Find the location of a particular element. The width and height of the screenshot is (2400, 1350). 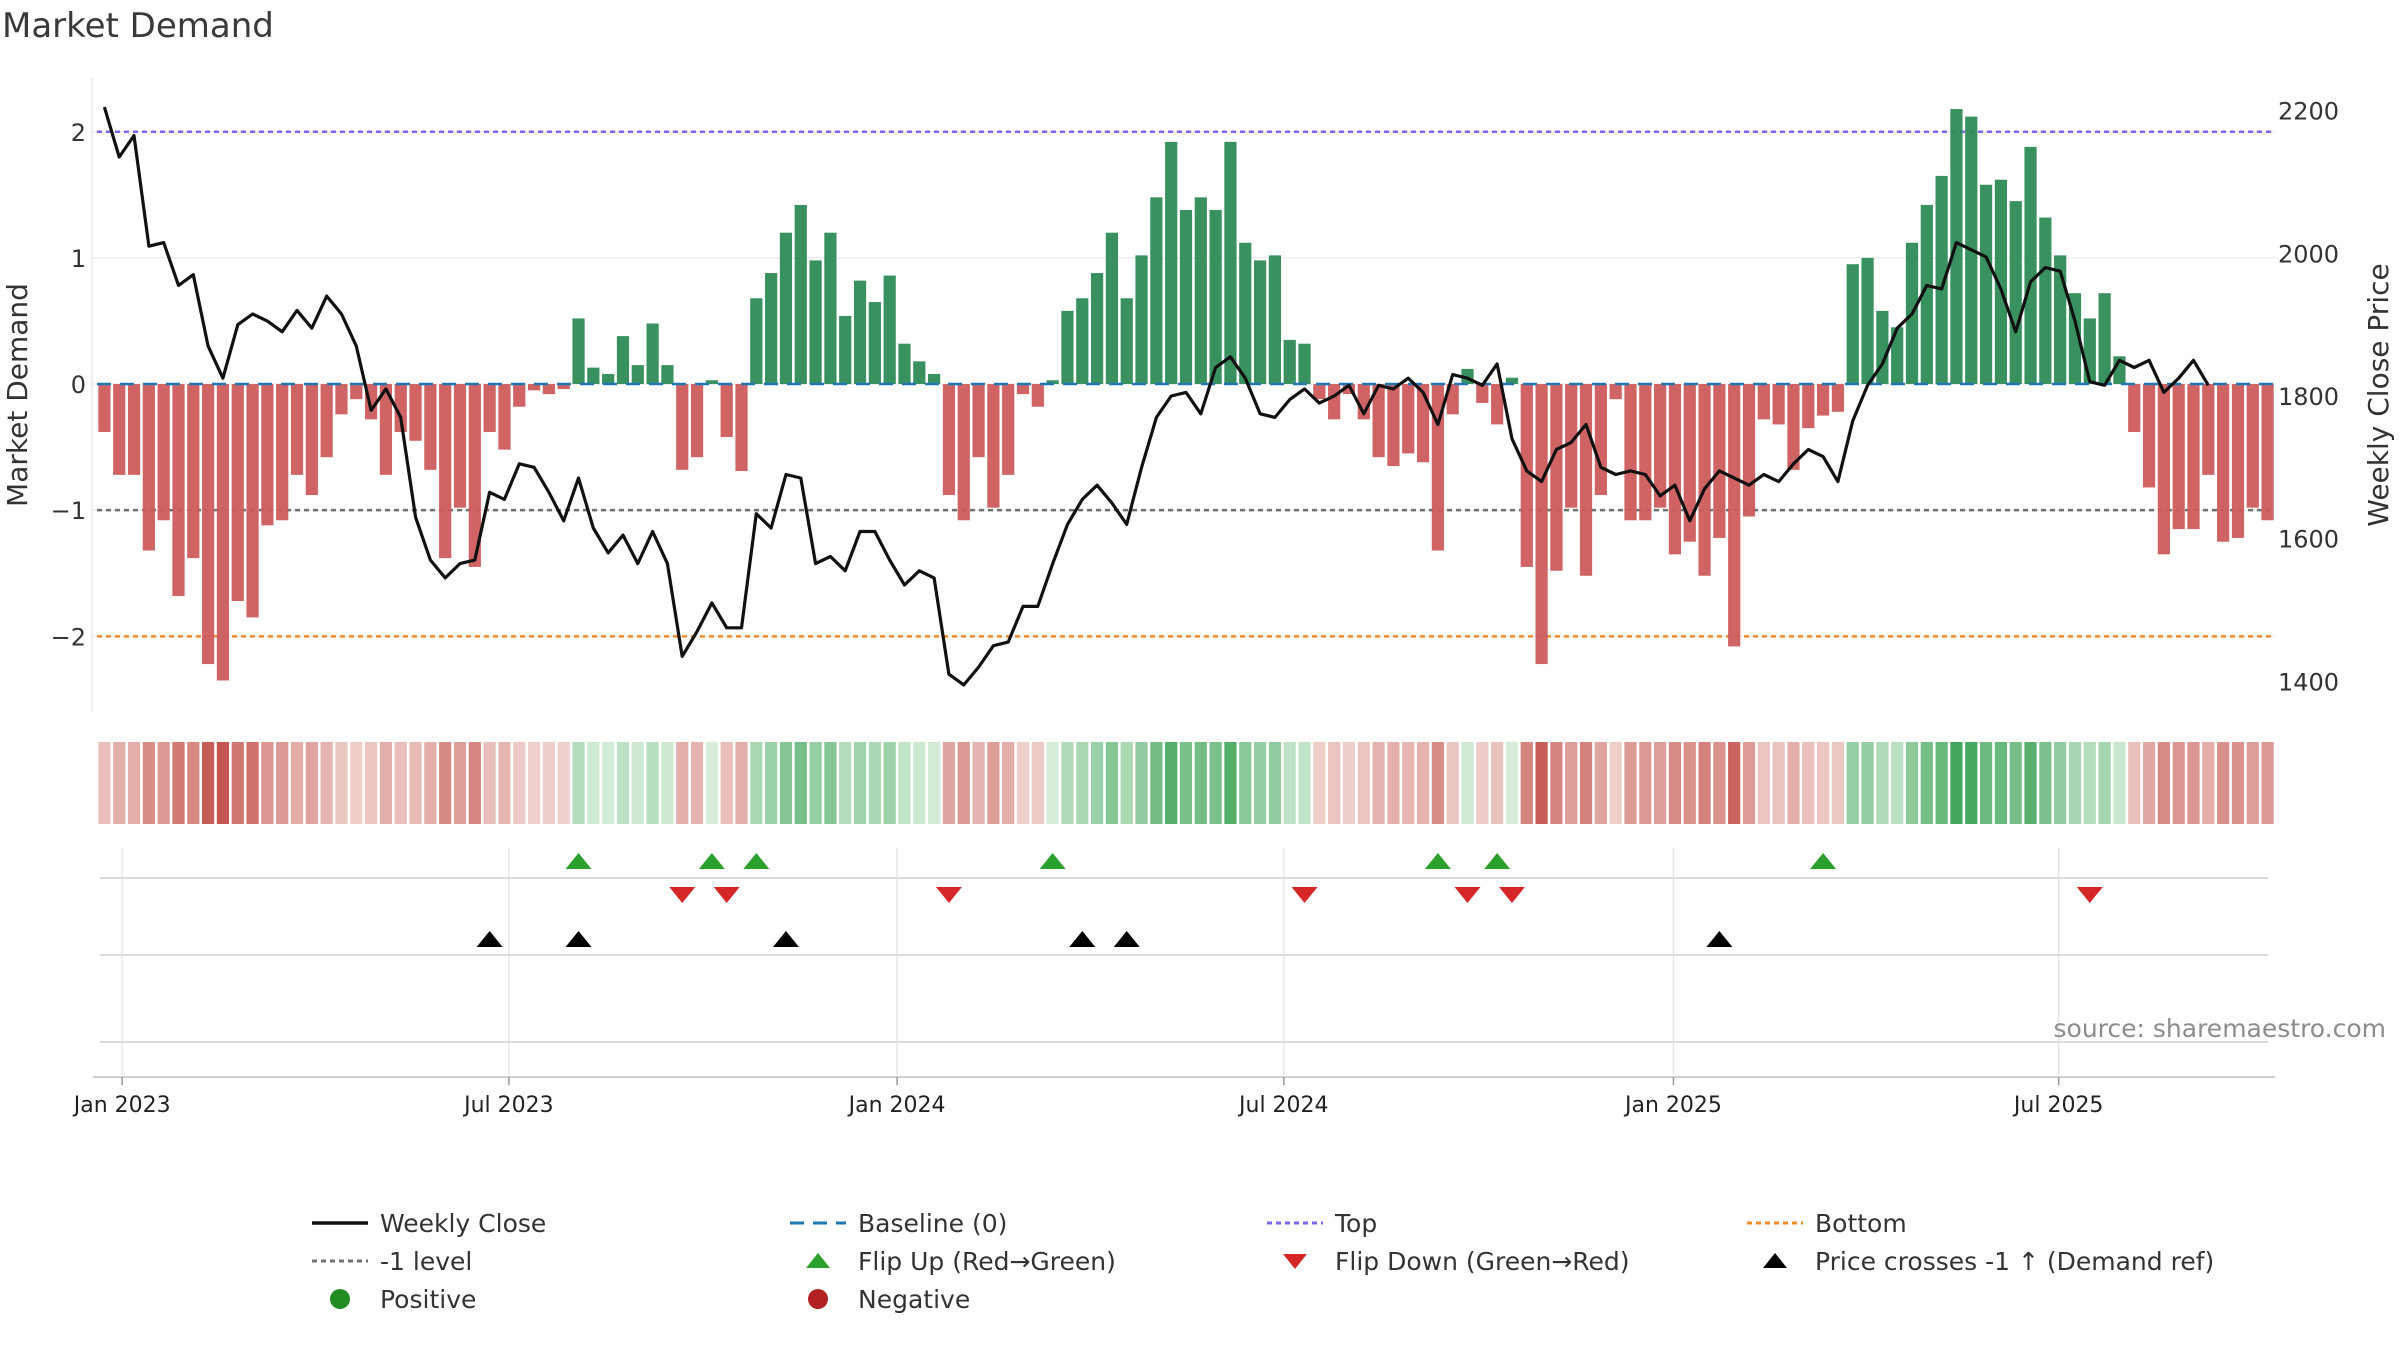

y-tick-label: 1 is located at coordinates (78, 259).